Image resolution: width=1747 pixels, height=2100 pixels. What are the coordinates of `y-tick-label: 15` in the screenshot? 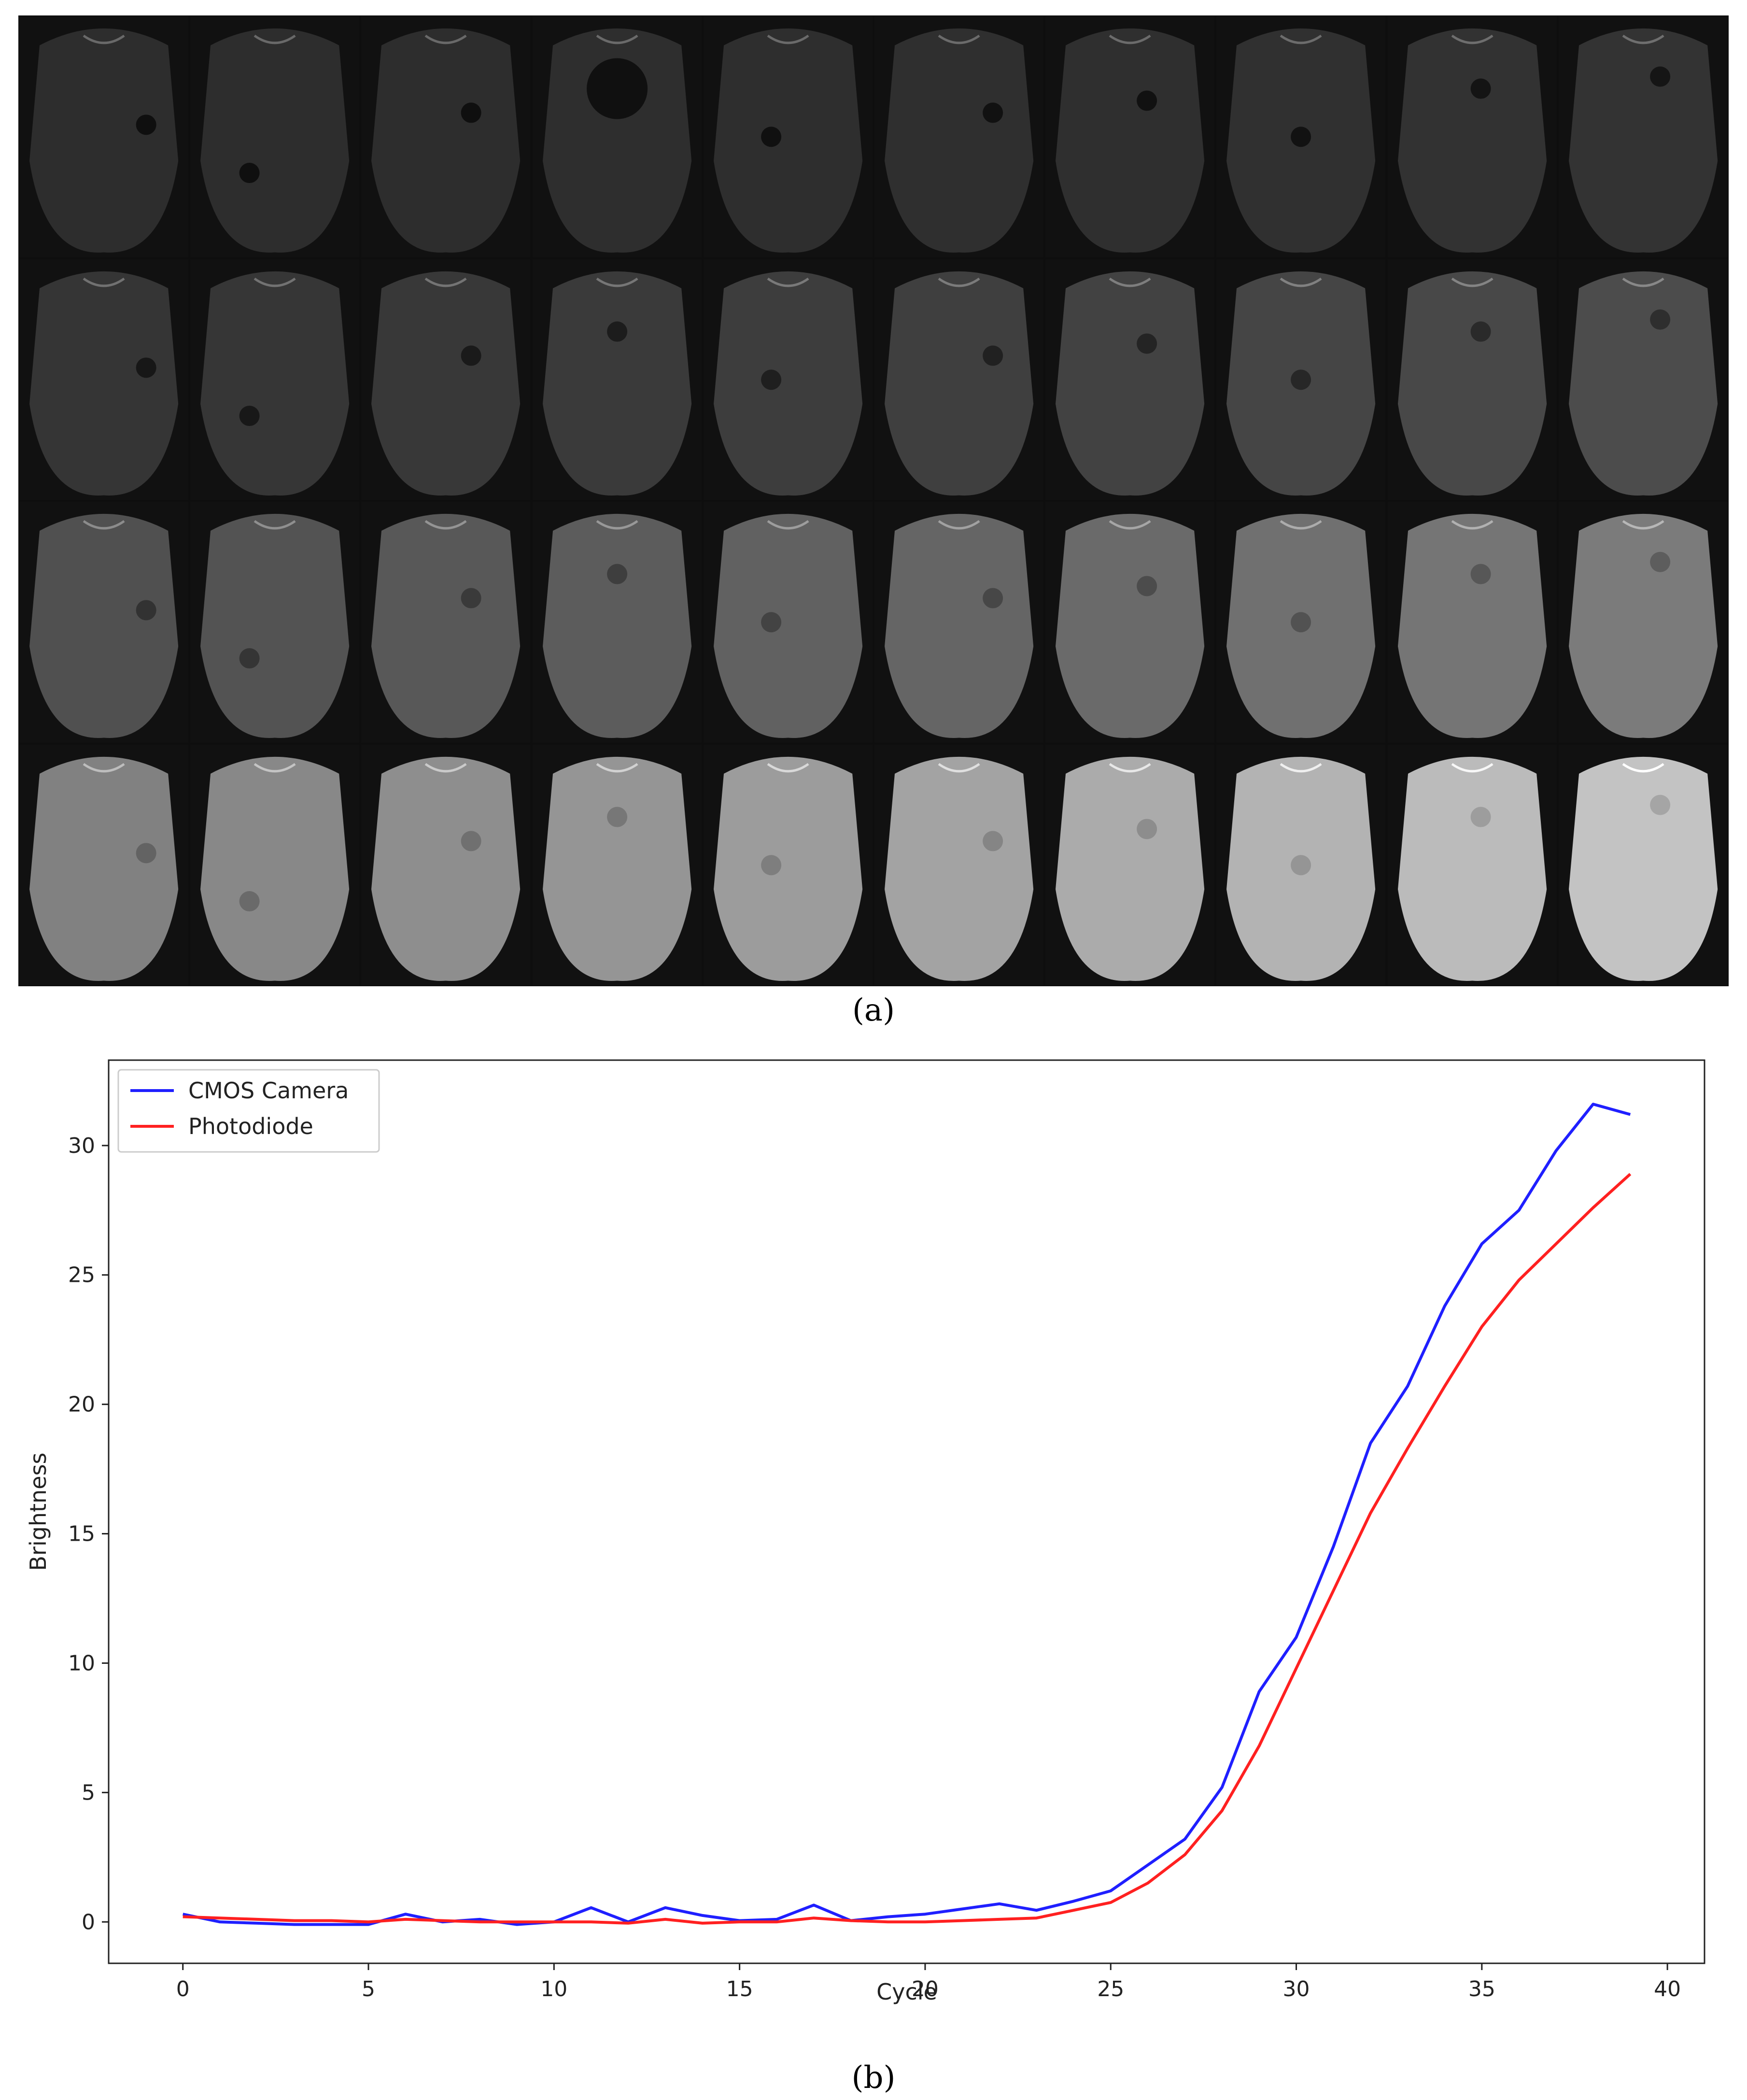 It's located at (81, 1534).